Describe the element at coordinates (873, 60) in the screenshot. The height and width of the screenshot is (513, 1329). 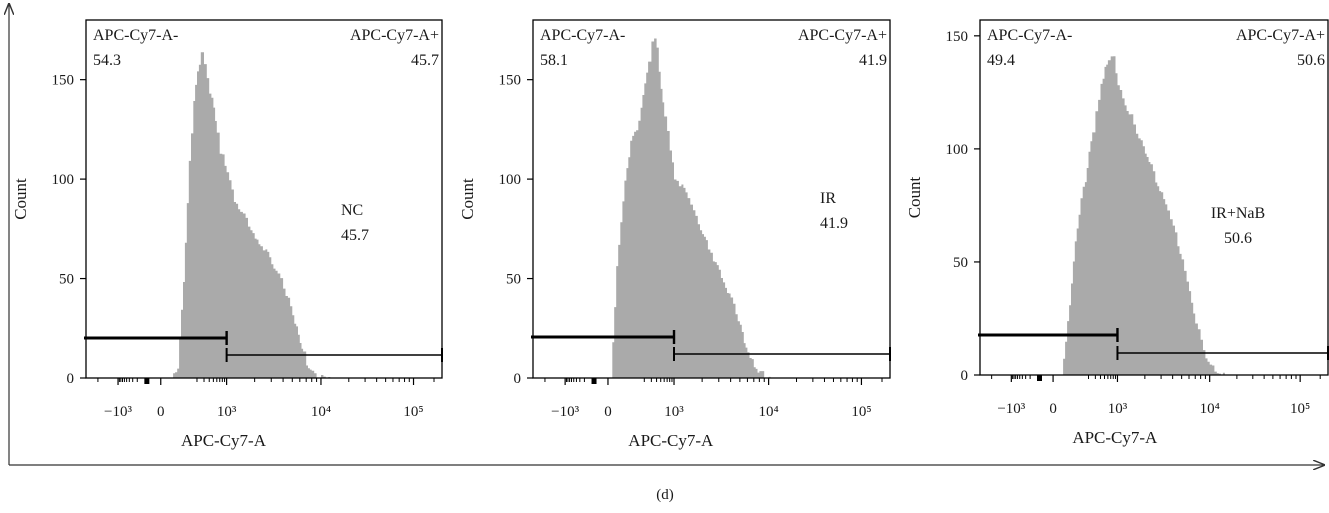
I see `gate-positive-value: 41.9` at that location.